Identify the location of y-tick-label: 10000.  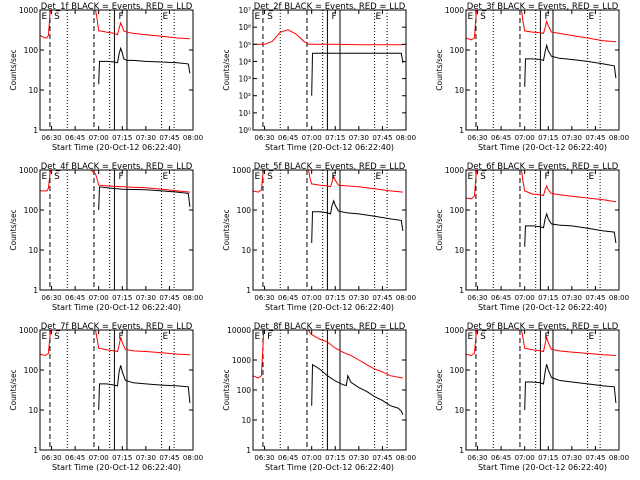
(239, 330).